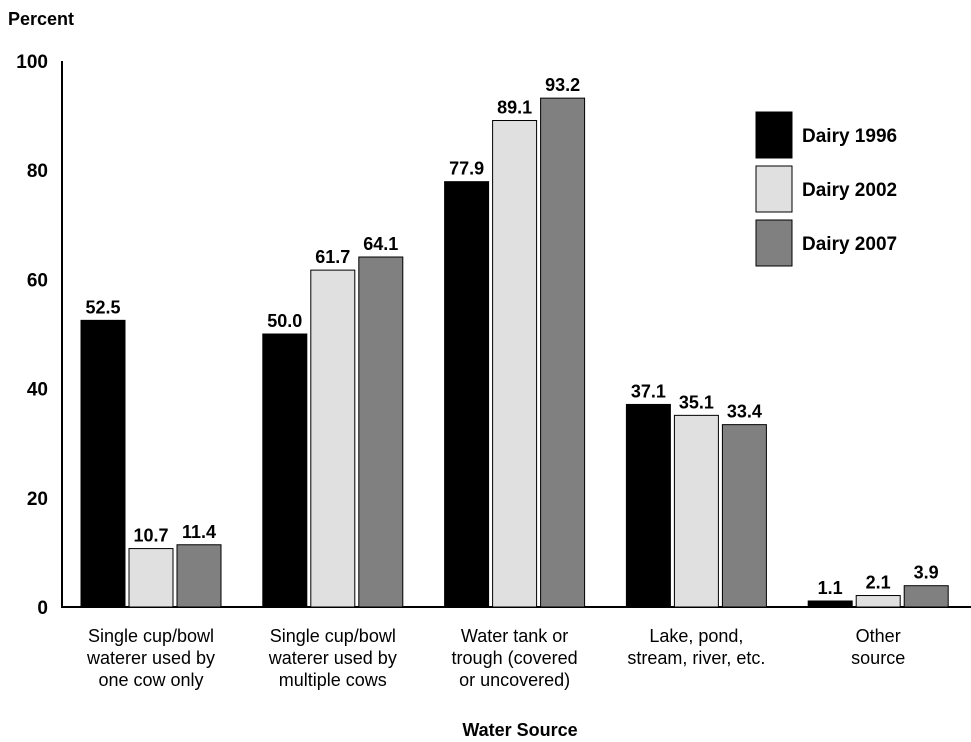  I want to click on data-label: 37.1, so click(648, 391).